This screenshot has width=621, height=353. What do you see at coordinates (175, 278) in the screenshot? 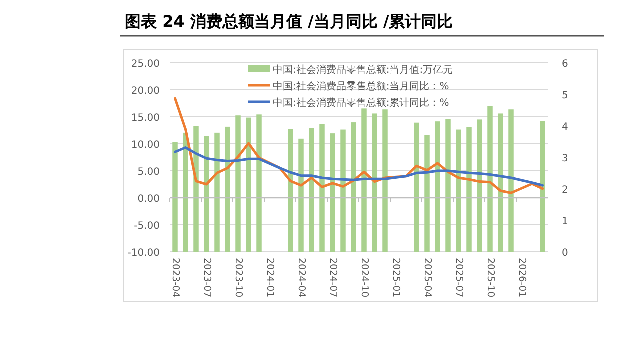
I see `x-tick-label: 2023-04` at bounding box center [175, 278].